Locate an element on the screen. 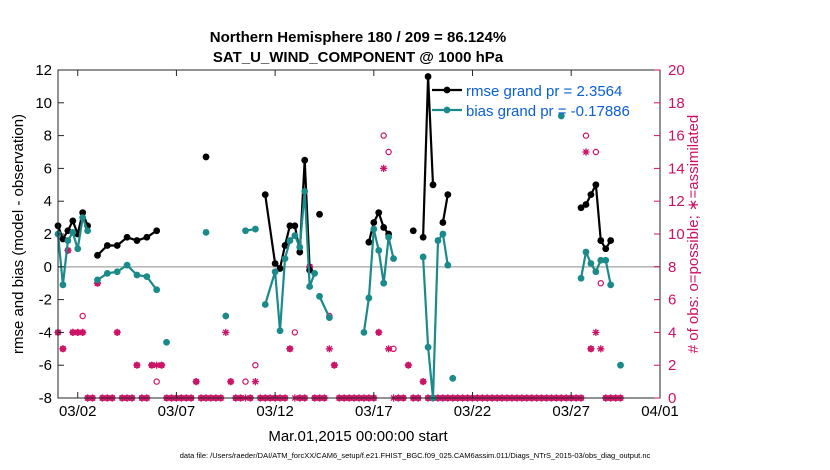 The image size is (830, 470). y-tick-label: 0 is located at coordinates (48, 267).